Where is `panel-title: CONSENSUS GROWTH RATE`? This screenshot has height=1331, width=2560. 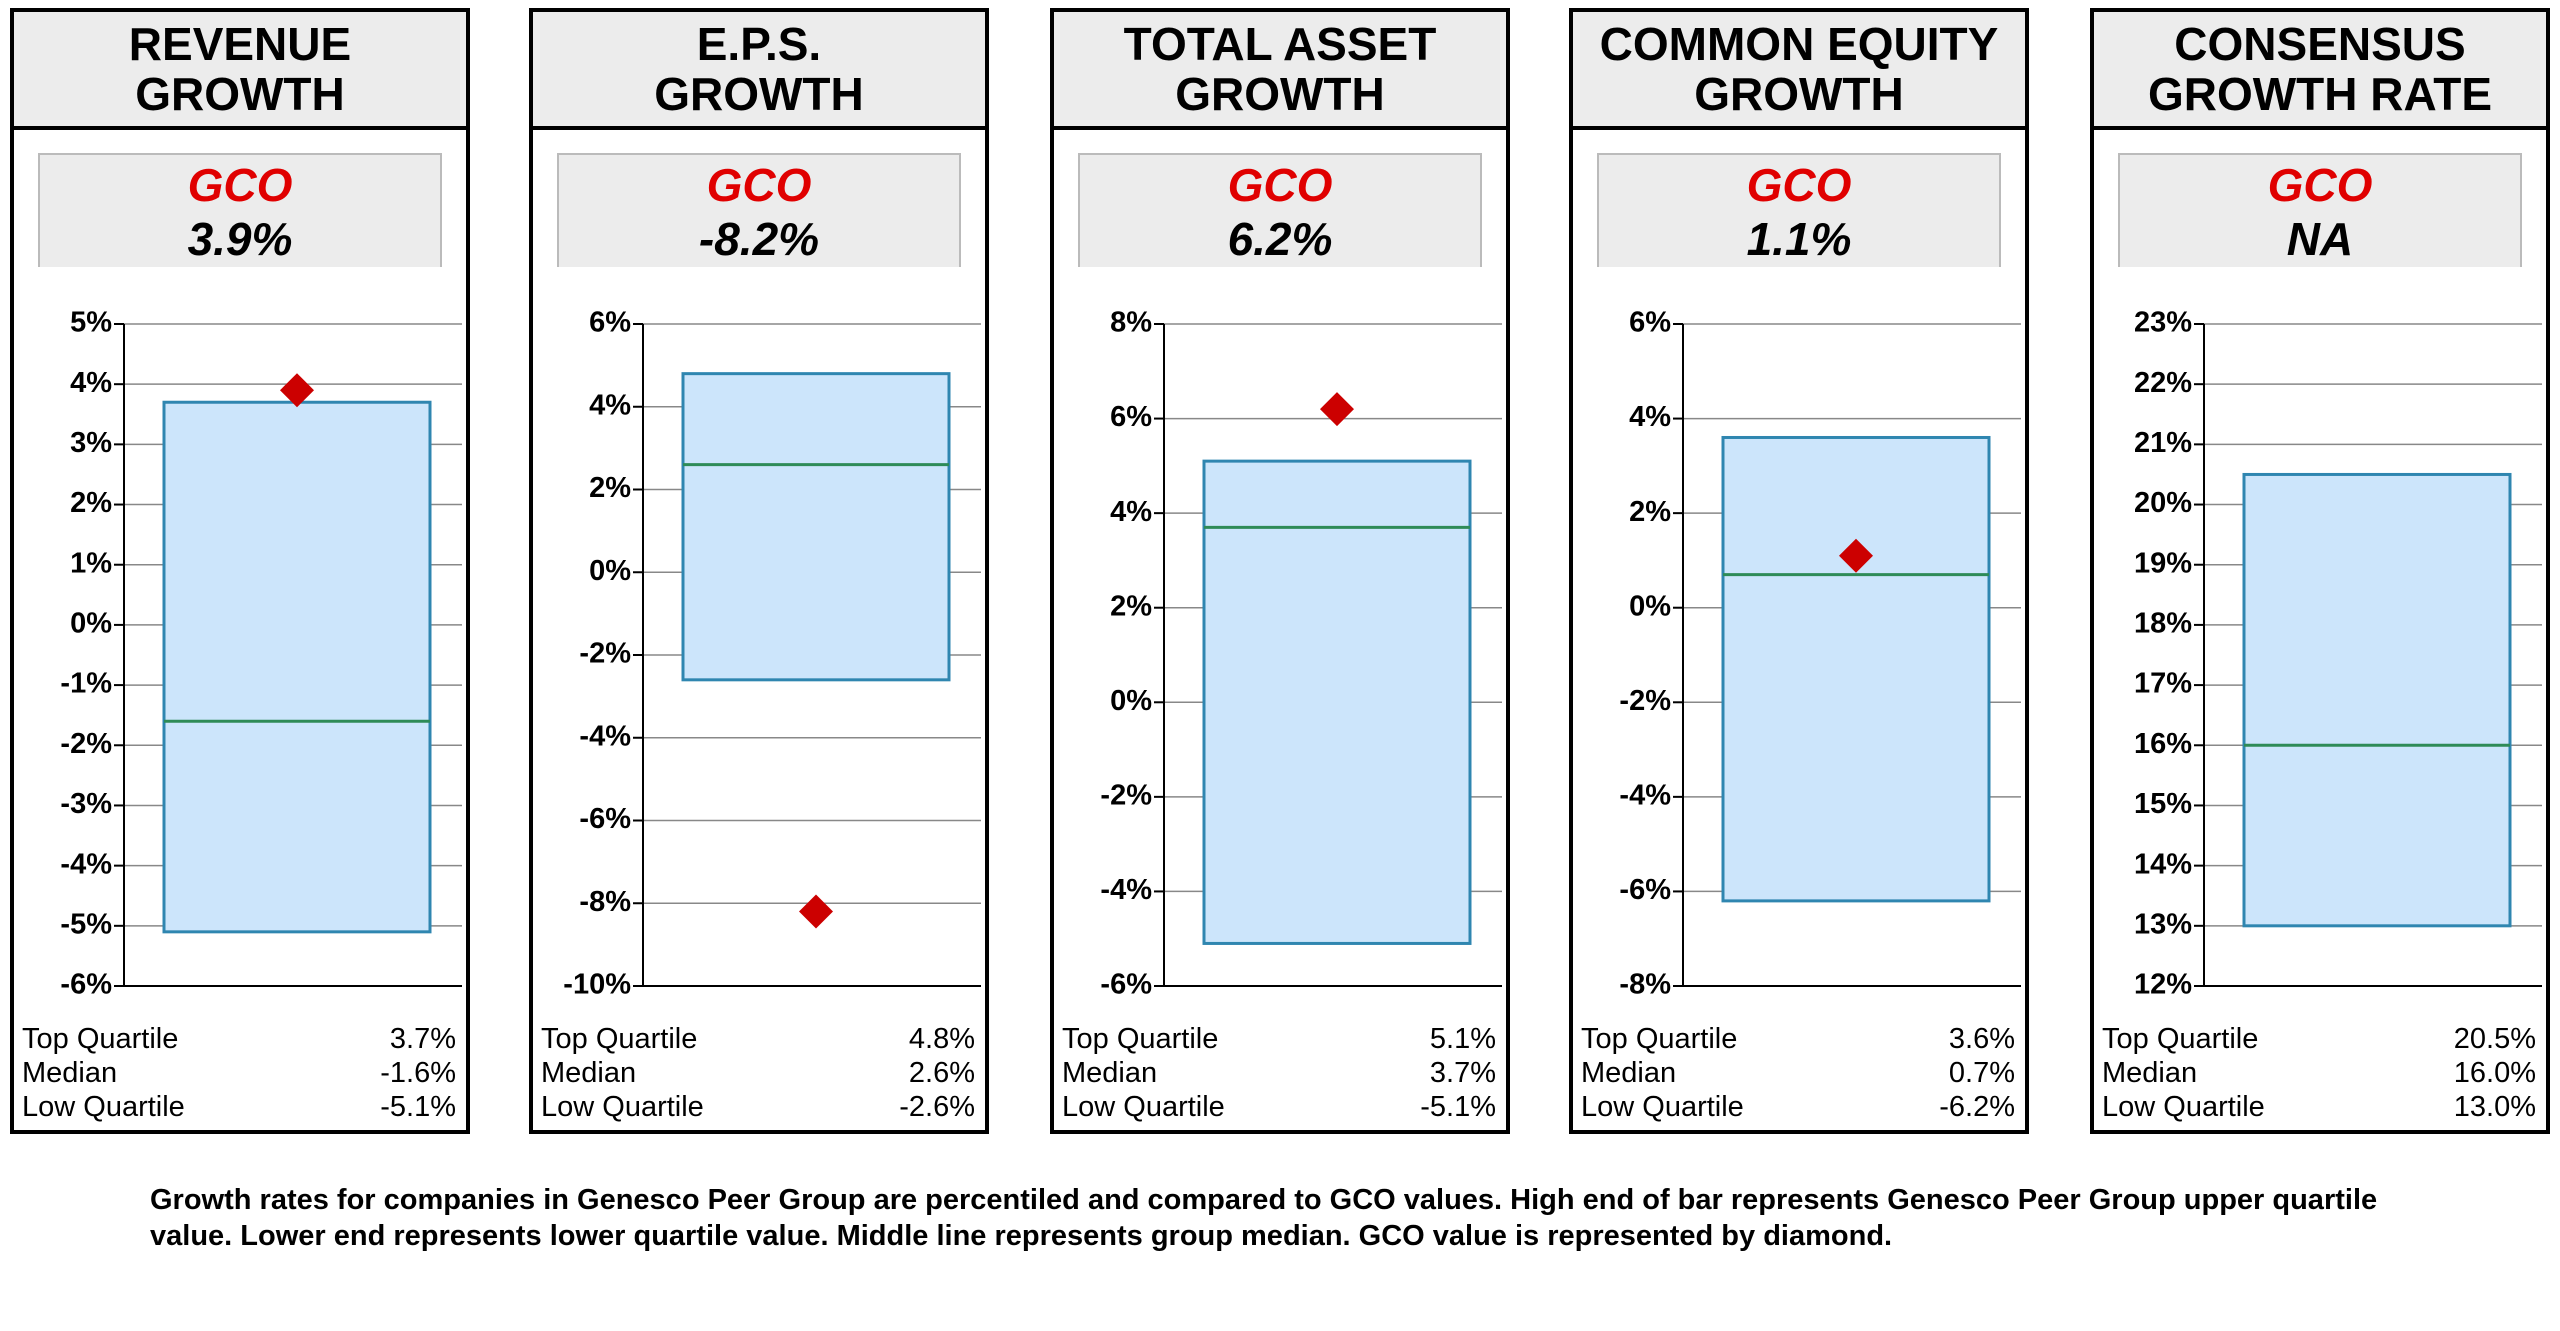
panel-title: CONSENSUS GROWTH RATE is located at coordinates (2320, 71).